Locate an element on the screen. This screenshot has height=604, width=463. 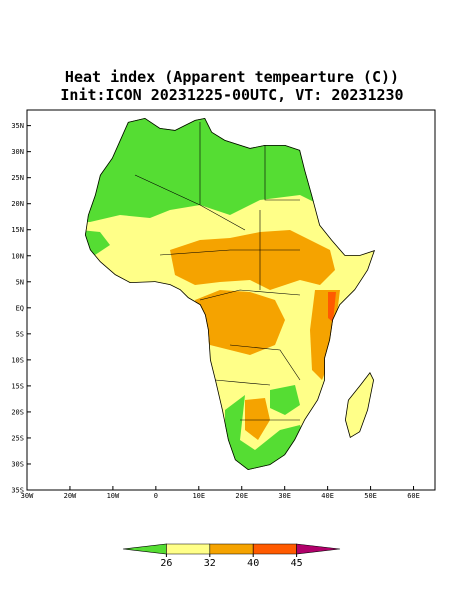
x-tick-label: 50E is located at coordinates (370, 496).